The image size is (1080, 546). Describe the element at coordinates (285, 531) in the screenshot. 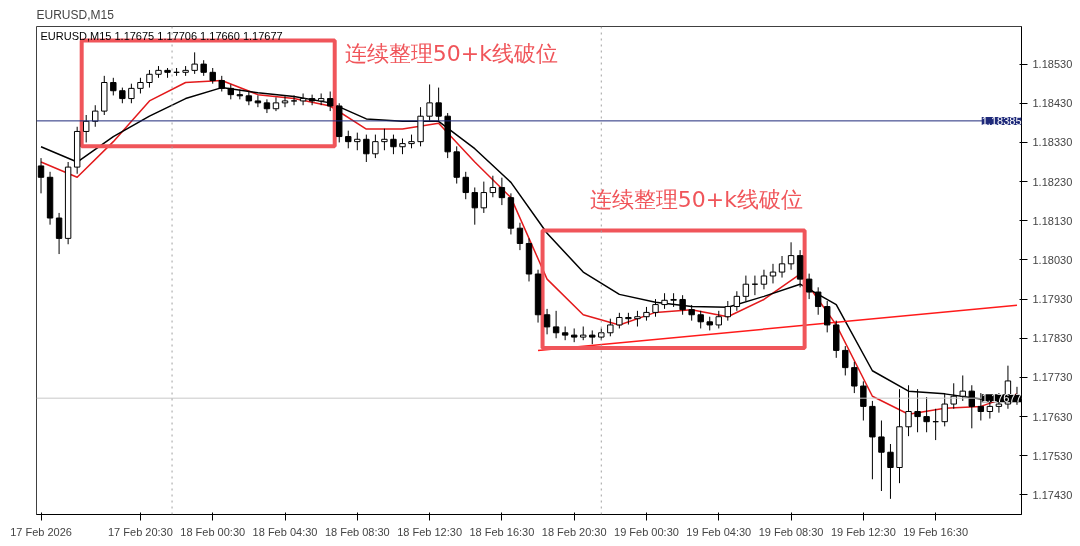

I see `x-tick-label: 18 Feb 04:30` at that location.